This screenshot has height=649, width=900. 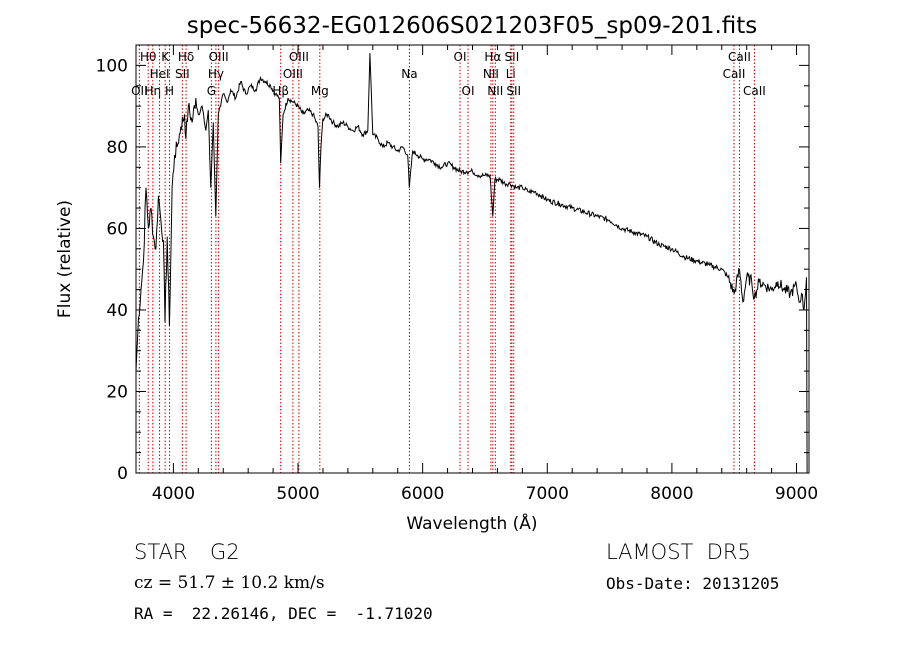 What do you see at coordinates (511, 74) in the screenshot?
I see `line-label: Li` at bounding box center [511, 74].